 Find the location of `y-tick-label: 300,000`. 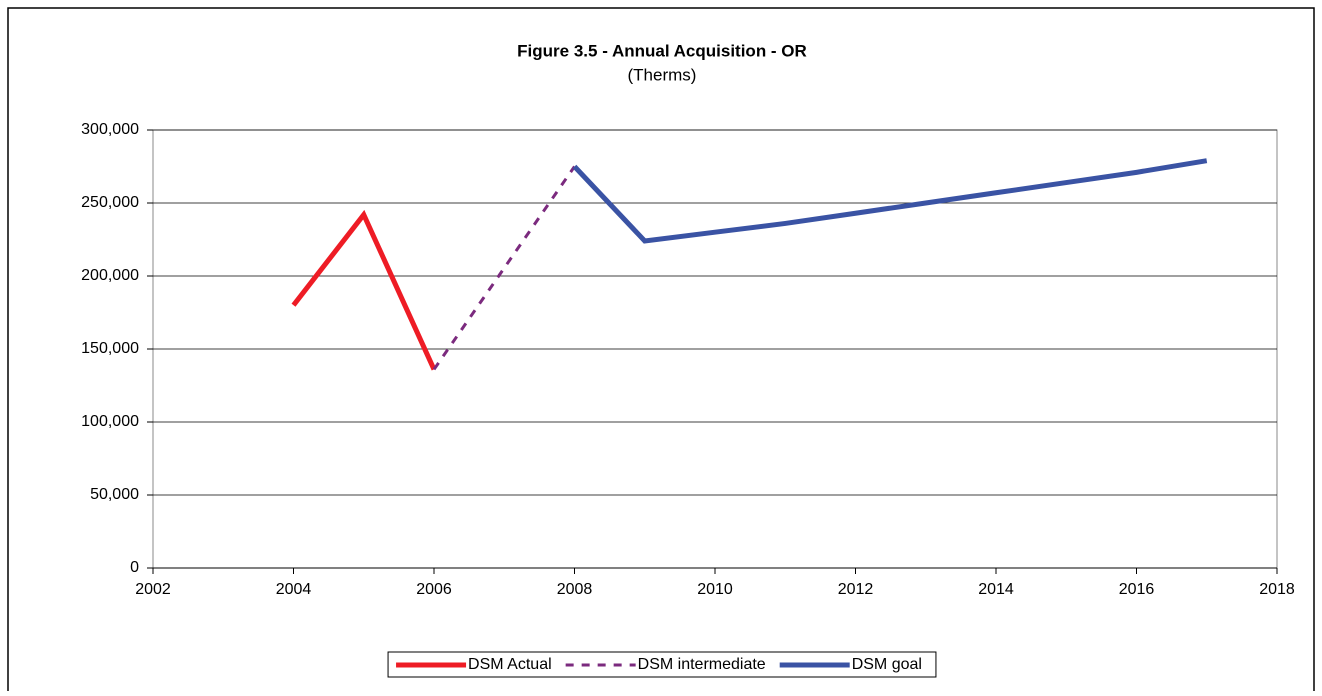

y-tick-label: 300,000 is located at coordinates (110, 129).